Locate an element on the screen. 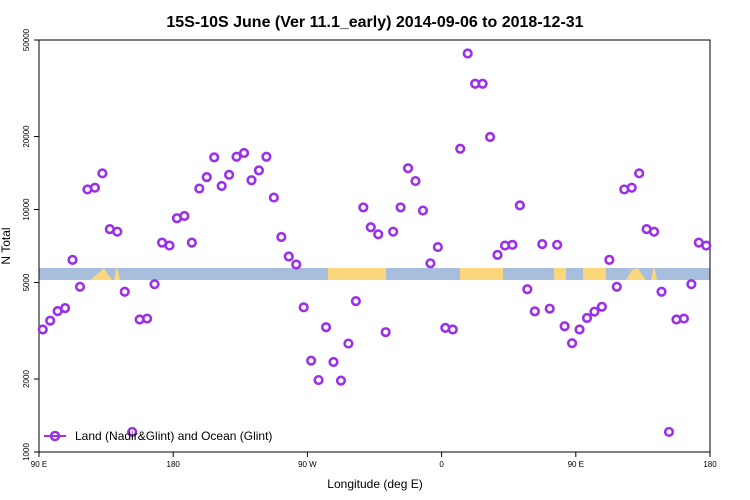 The image size is (750, 500). x-axis: 90 E 180 90 W 0 90 E 180 is located at coordinates (374, 460).